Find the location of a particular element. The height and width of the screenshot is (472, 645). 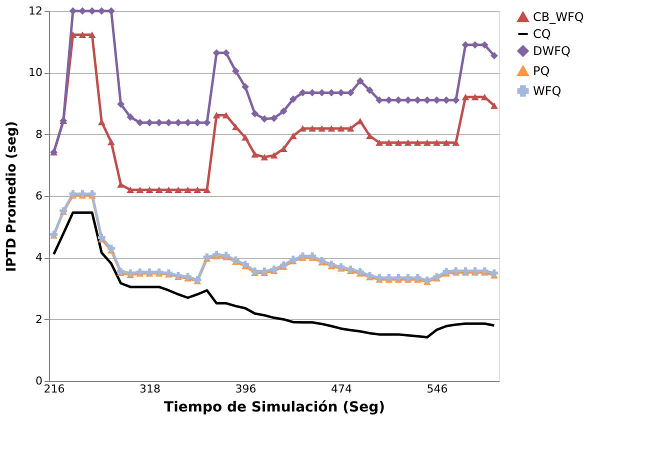

x-axis-title: Tiempo de Simulación (Seg) is located at coordinates (274, 408).